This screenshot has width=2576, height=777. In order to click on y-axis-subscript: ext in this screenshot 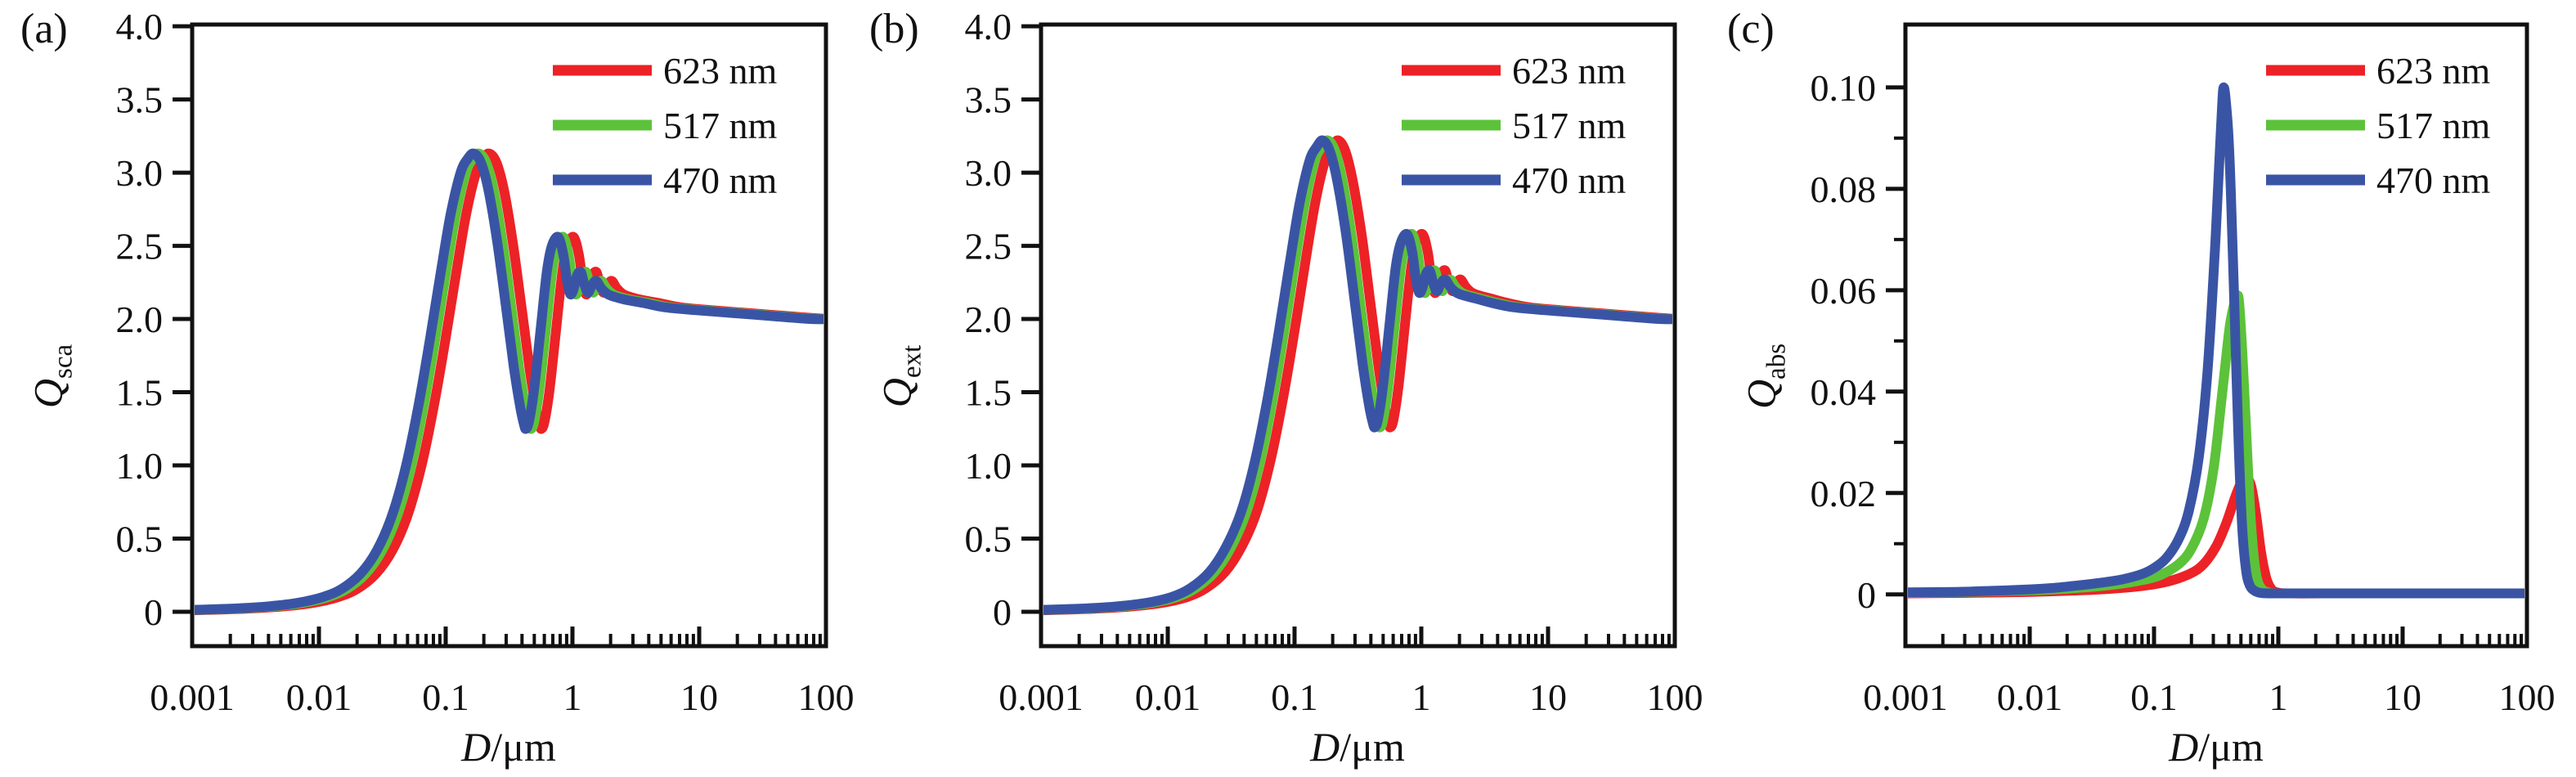, I will do `click(912, 362)`.